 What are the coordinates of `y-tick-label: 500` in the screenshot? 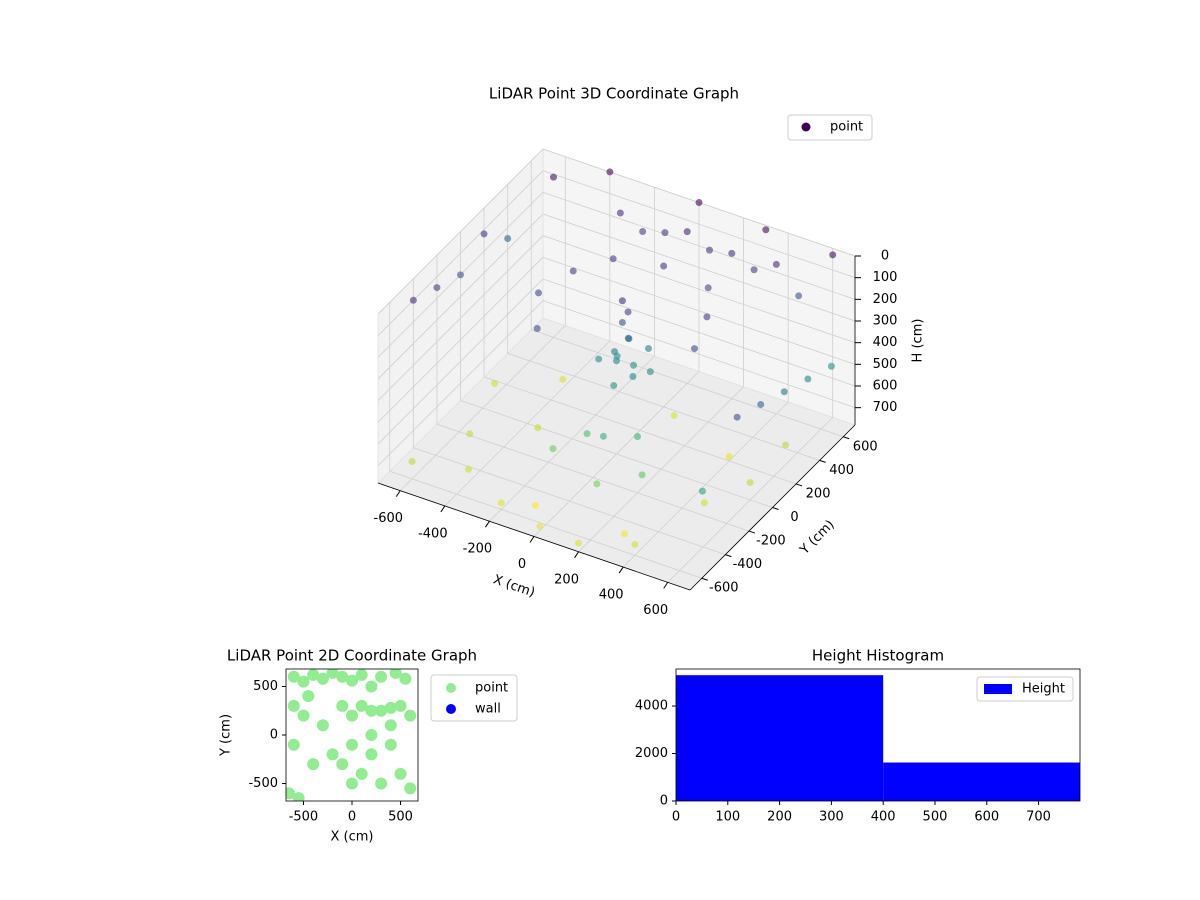 It's located at (265, 686).